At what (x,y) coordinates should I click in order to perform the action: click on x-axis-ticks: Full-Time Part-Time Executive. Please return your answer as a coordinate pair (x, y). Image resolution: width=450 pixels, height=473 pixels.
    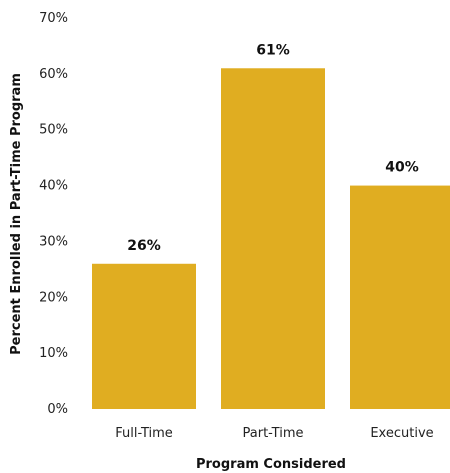
    Looking at the image, I should click on (274, 433).